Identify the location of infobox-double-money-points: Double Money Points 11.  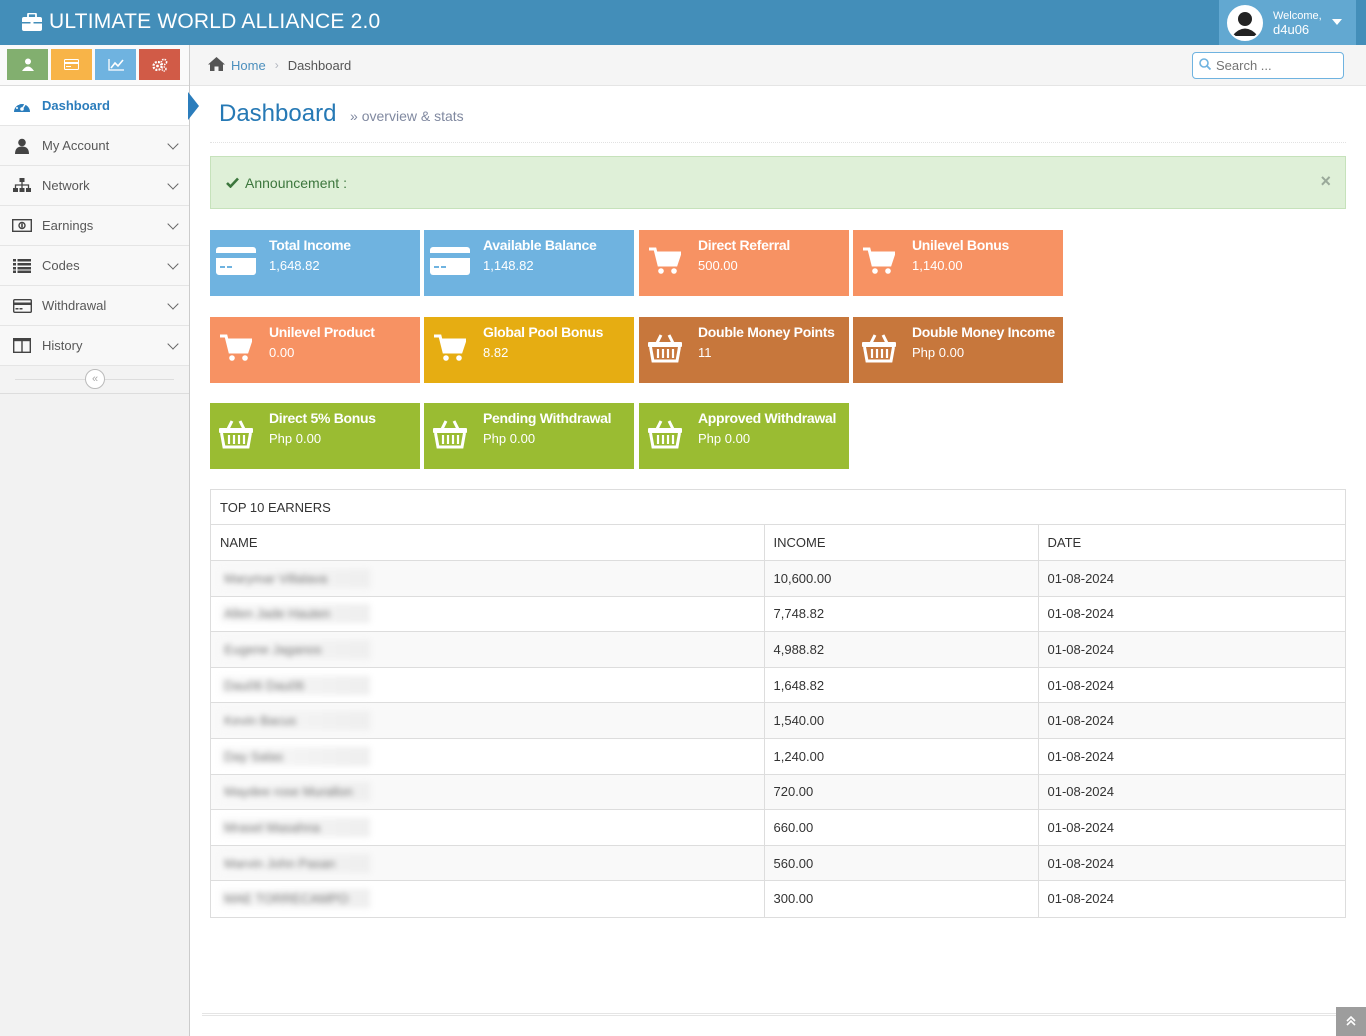
(744, 350).